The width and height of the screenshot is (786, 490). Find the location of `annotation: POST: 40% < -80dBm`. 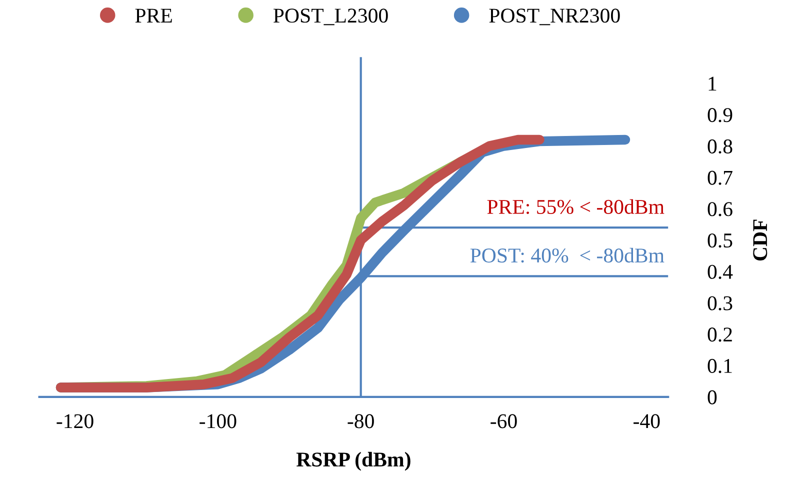

annotation: POST: 40% < -80dBm is located at coordinates (567, 255).